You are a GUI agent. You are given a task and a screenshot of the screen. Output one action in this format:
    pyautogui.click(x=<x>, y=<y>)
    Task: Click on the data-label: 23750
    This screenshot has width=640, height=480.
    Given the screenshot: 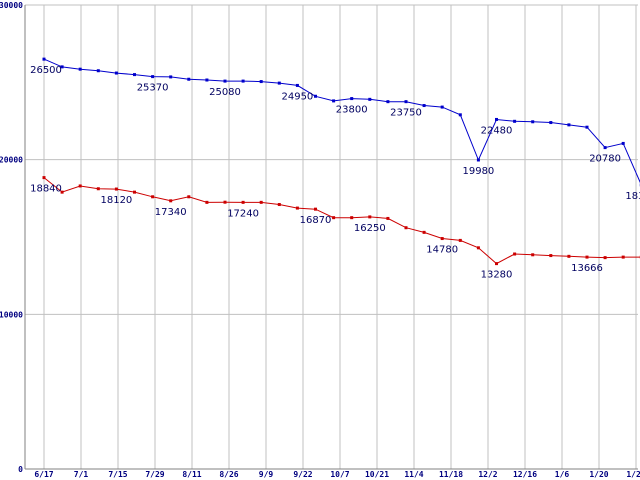 What is the action you would take?
    pyautogui.click(x=406, y=113)
    